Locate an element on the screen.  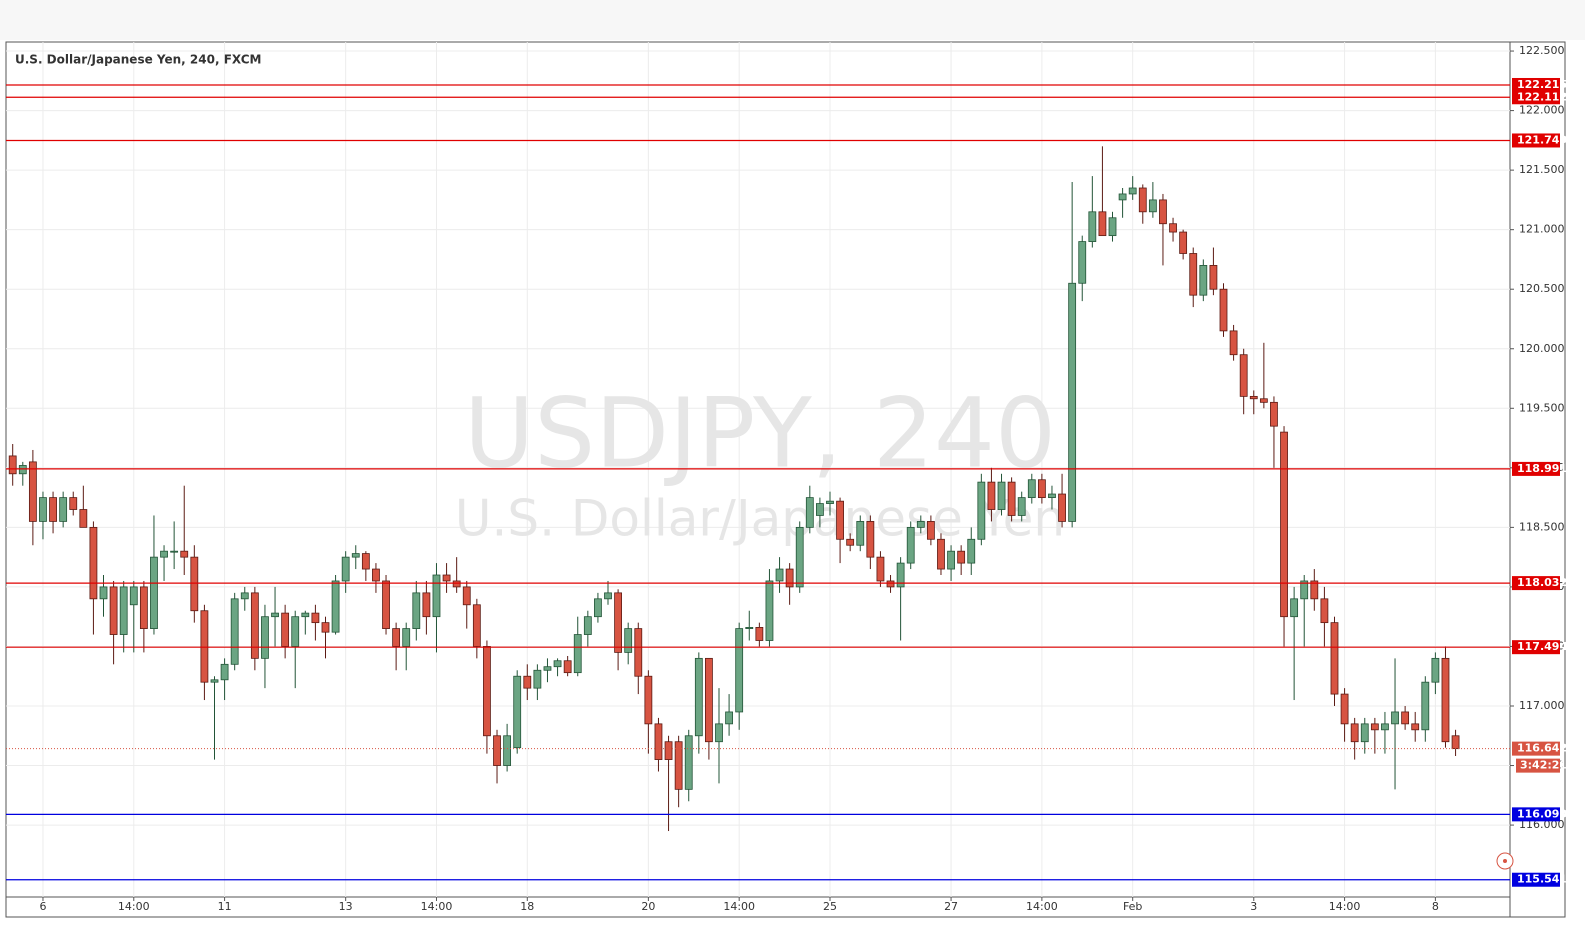
countdown: 3:42:21 is located at coordinates (1543, 765).